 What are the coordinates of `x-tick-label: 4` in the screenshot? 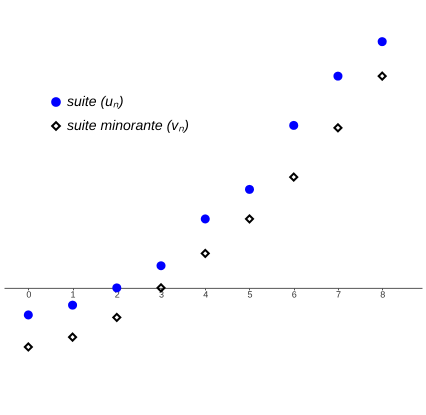 It's located at (205, 294).